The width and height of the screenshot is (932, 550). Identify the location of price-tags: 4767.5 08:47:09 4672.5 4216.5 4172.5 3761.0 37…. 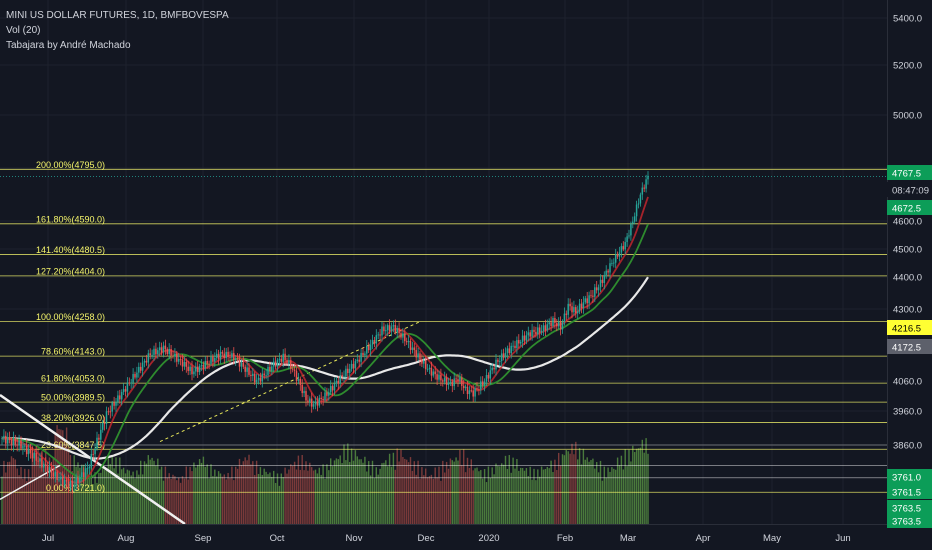
(909, 346).